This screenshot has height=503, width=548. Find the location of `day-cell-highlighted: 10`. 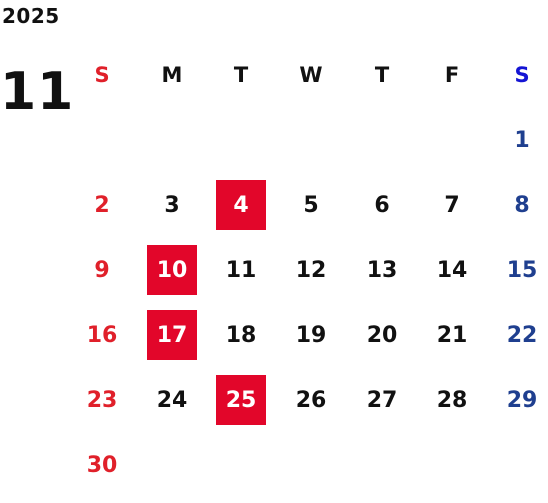

day-cell-highlighted: 10 is located at coordinates (172, 270).